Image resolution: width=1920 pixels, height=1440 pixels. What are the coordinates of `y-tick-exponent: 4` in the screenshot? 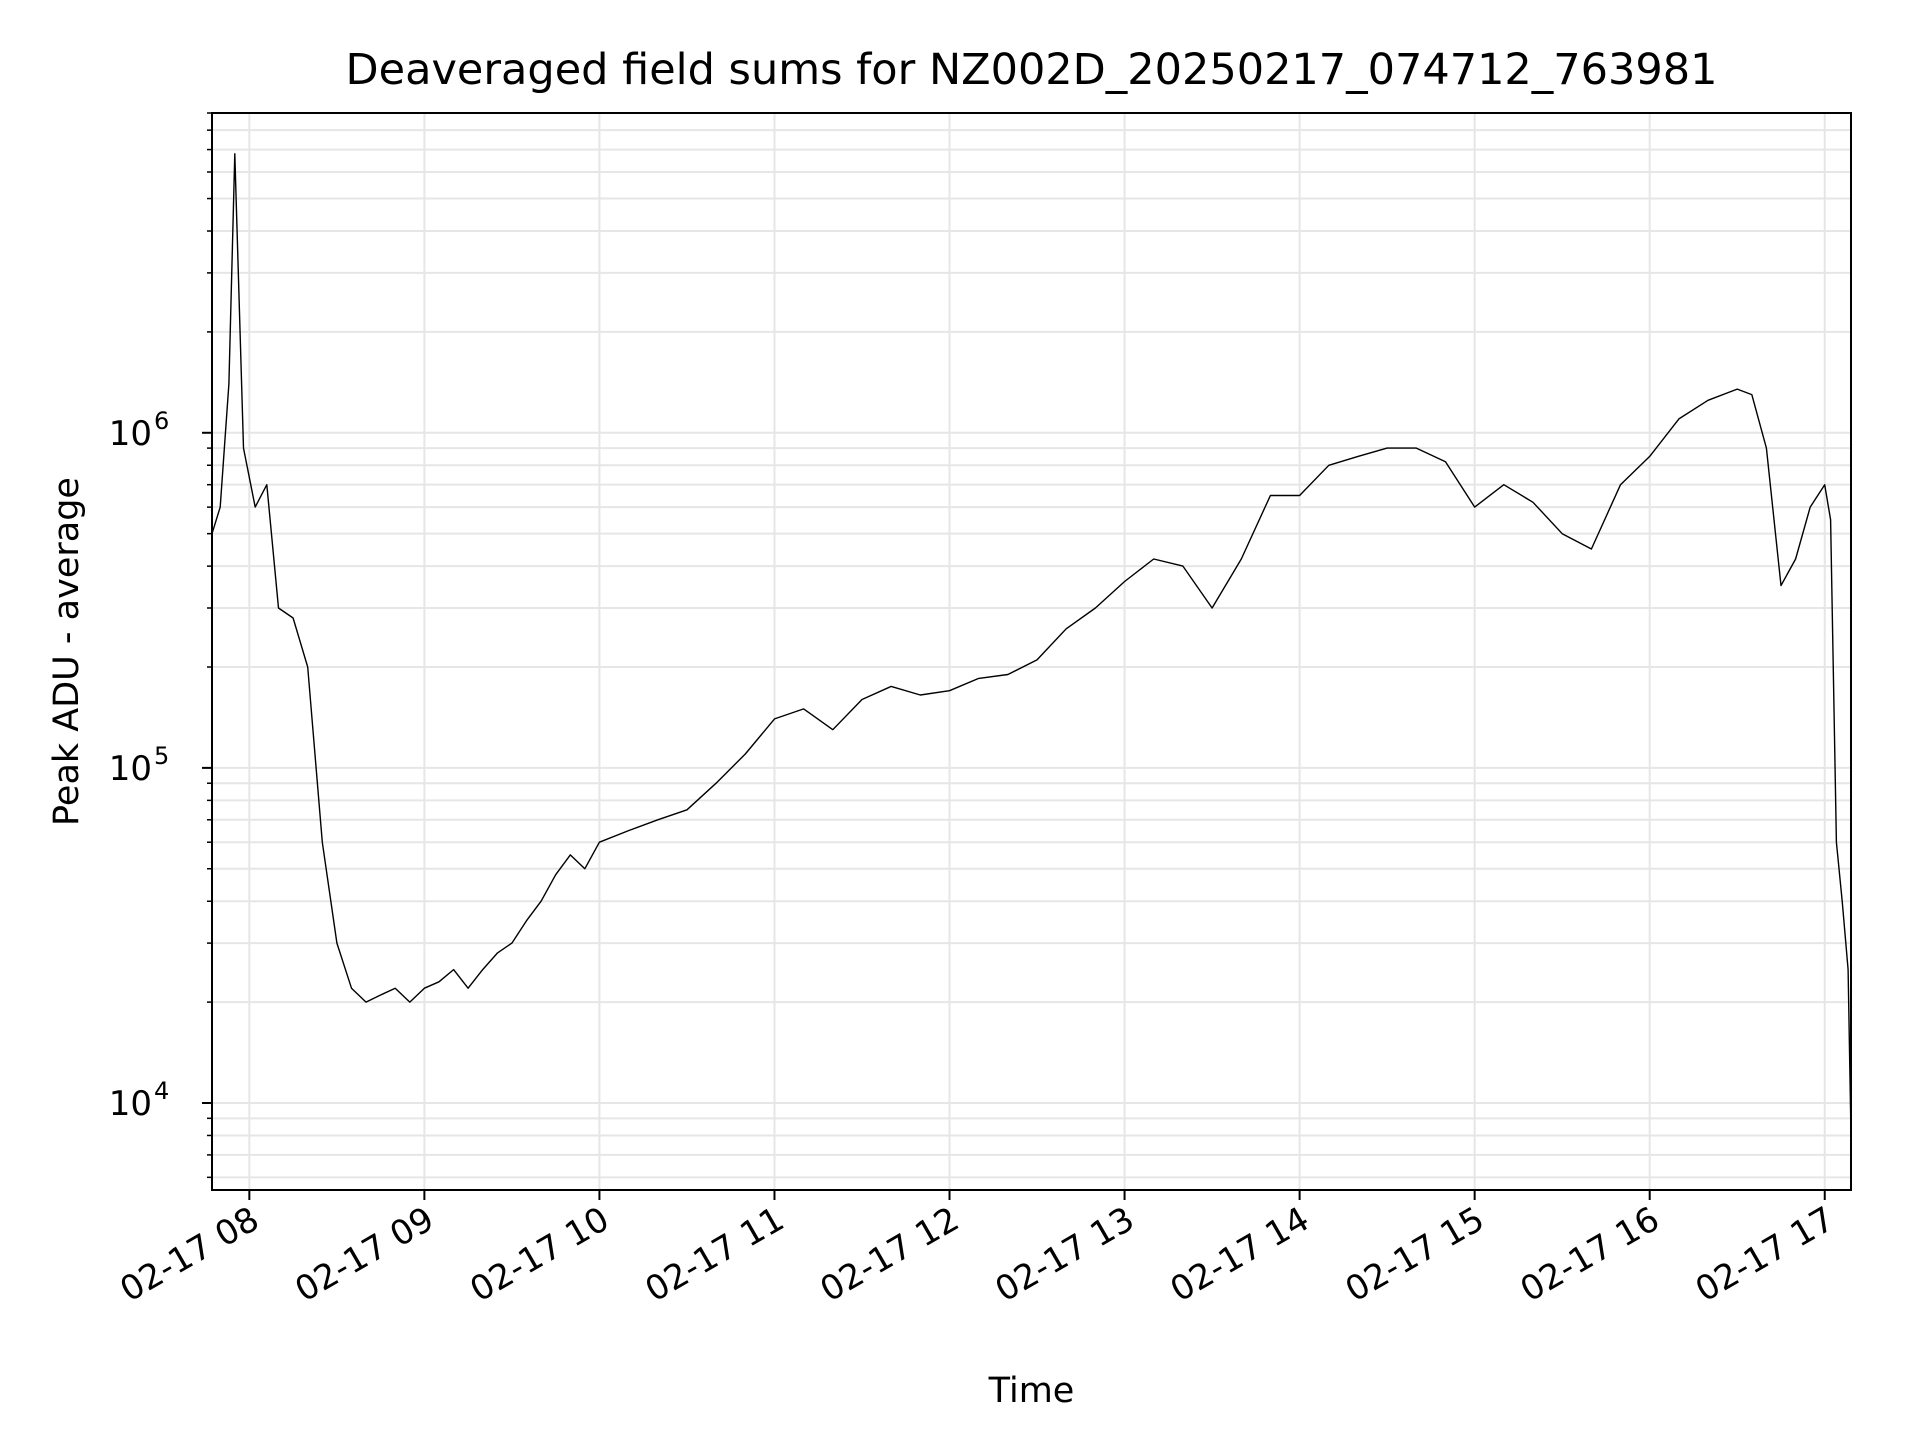 It's located at (161, 1091).